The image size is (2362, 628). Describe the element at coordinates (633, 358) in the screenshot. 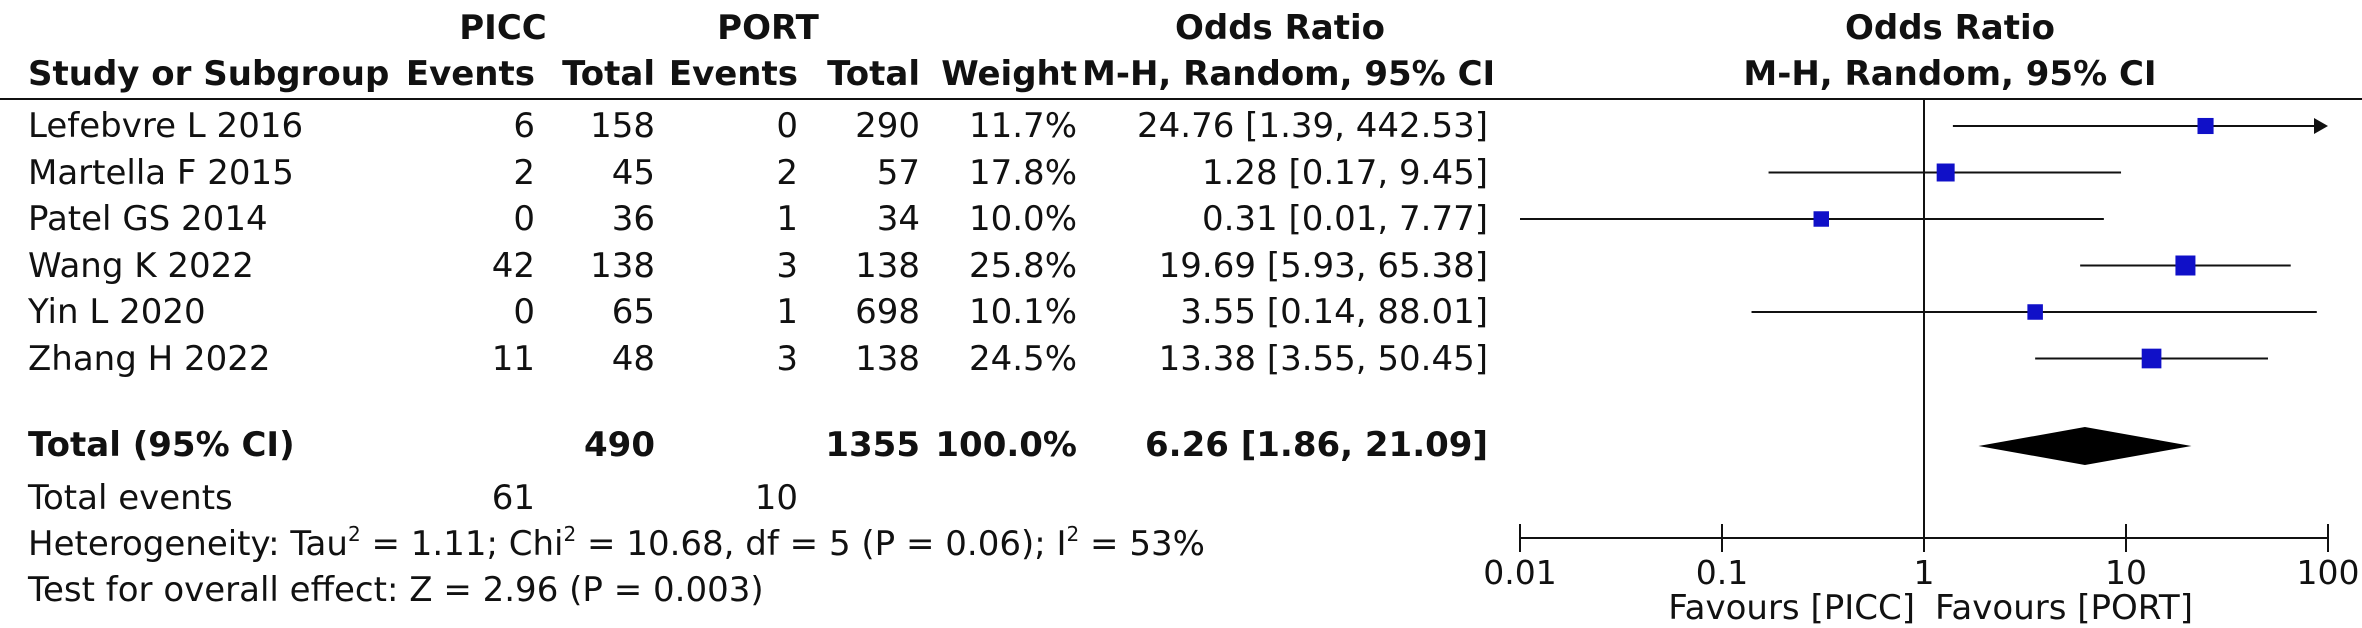

I see `picc-total: 48` at that location.